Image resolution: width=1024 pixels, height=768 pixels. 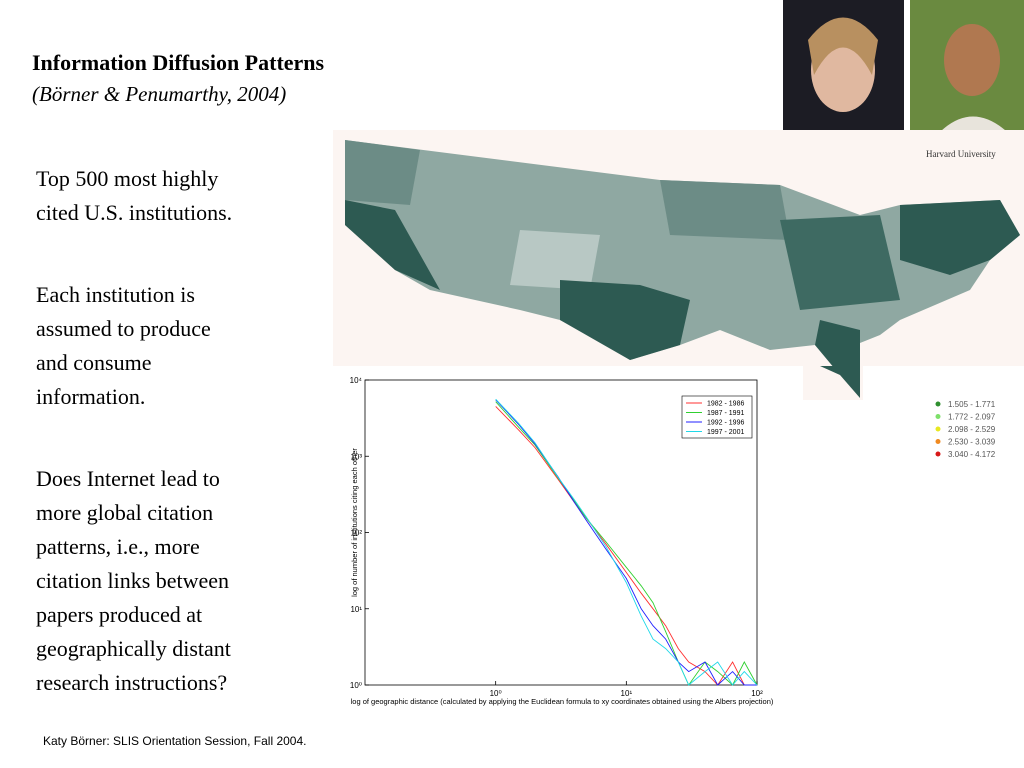 I want to click on body-line: geographically distant, so click(x=133, y=648).